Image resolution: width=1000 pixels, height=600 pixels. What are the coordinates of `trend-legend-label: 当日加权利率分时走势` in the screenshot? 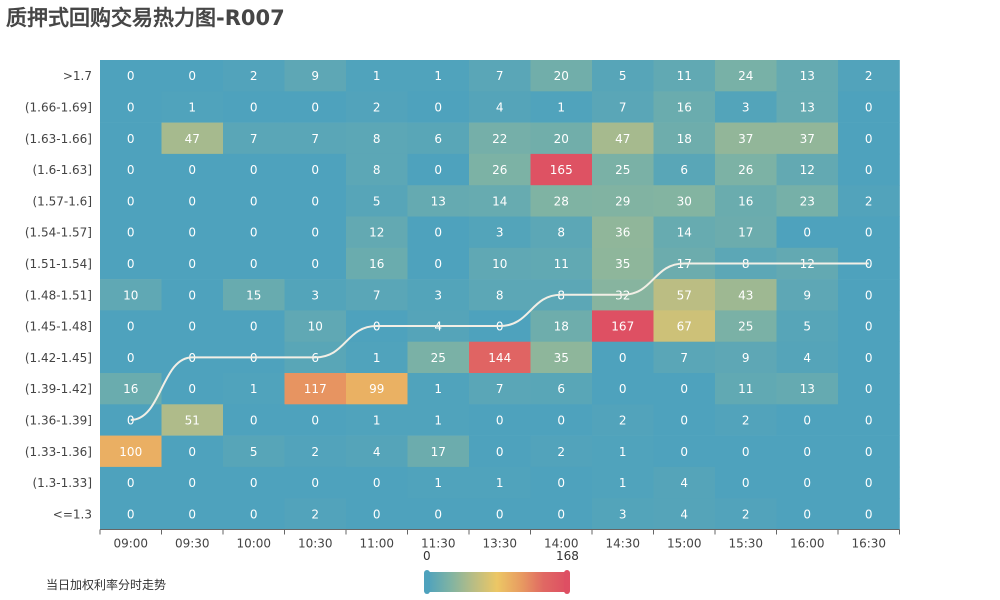 It's located at (106, 585).